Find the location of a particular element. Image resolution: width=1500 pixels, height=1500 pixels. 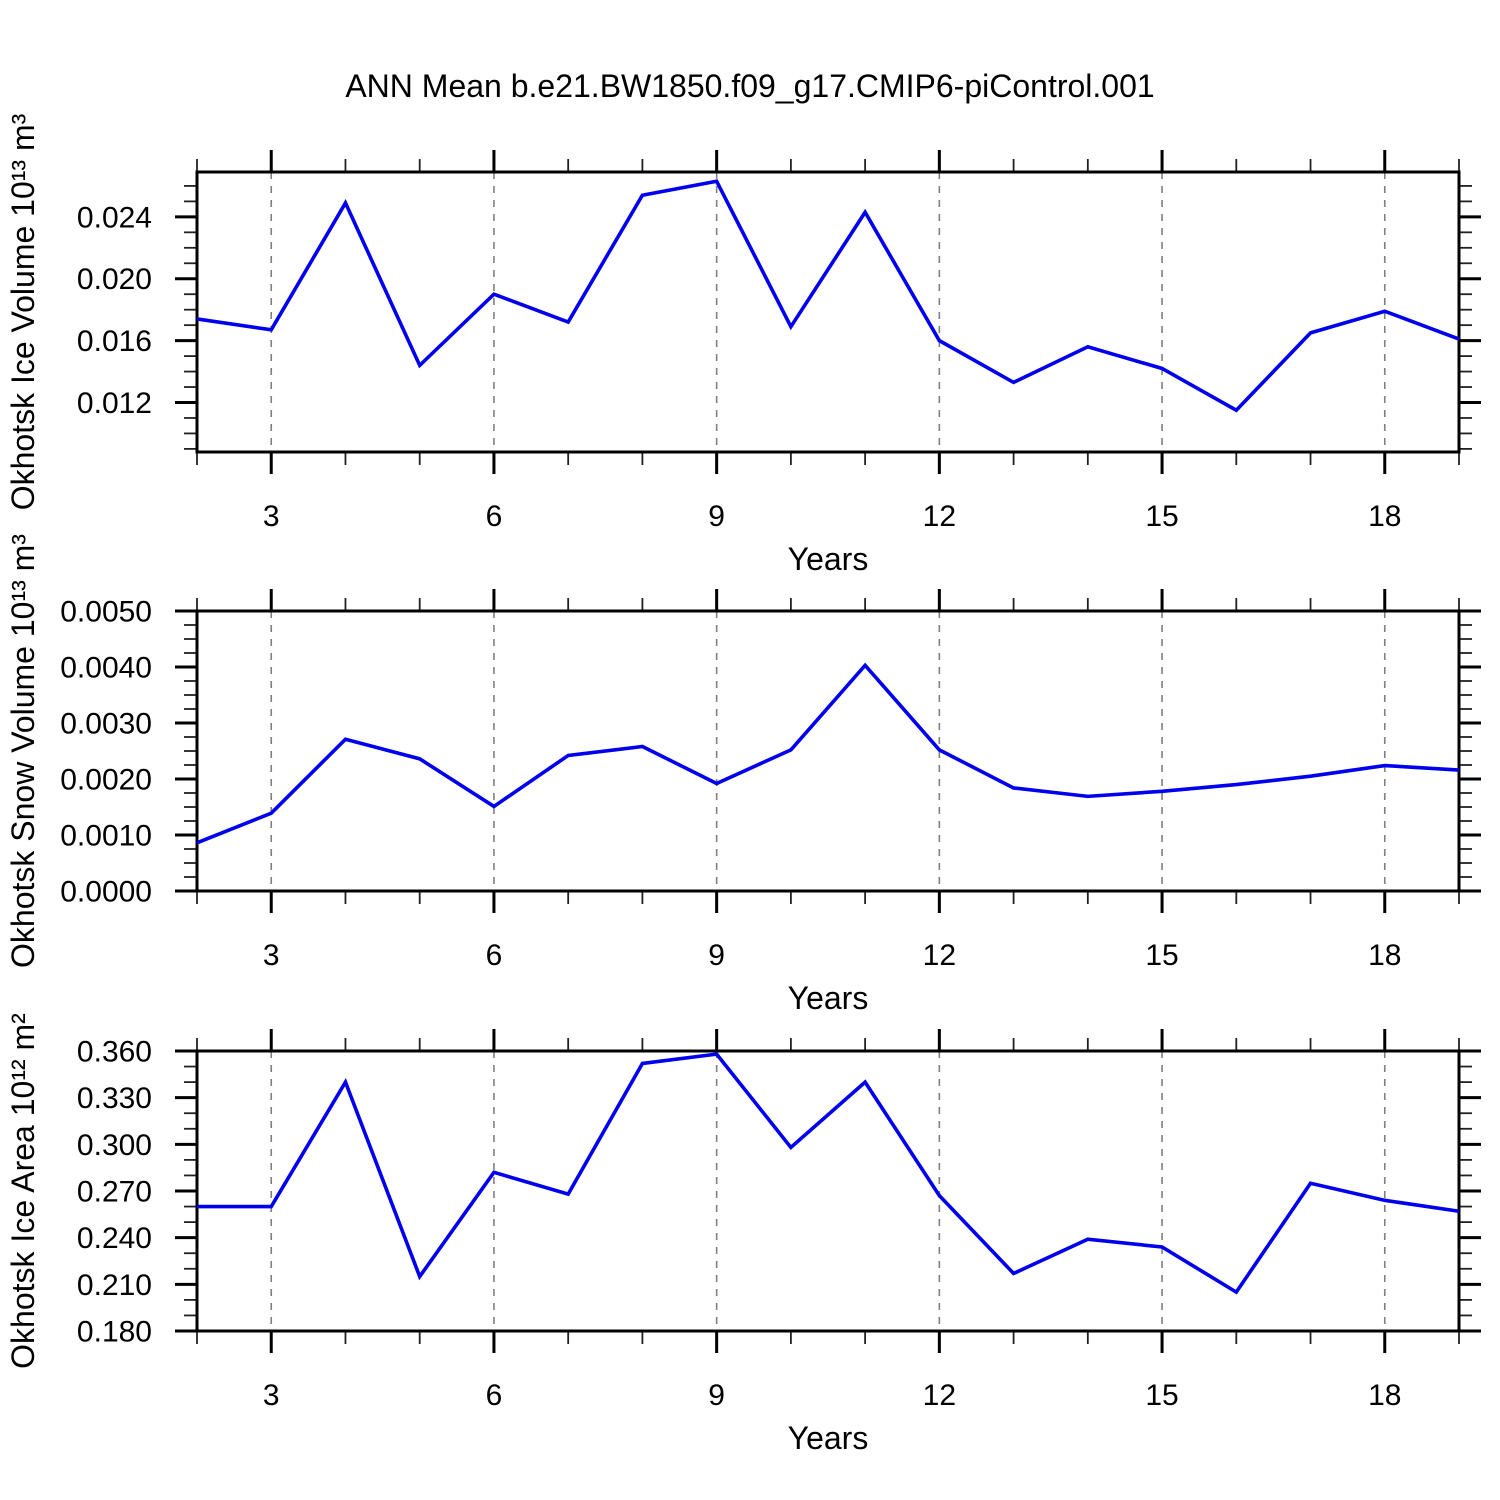

y-axis-title: Okhotsk Ice Volume 10¹³ m³ is located at coordinates (23, 311).